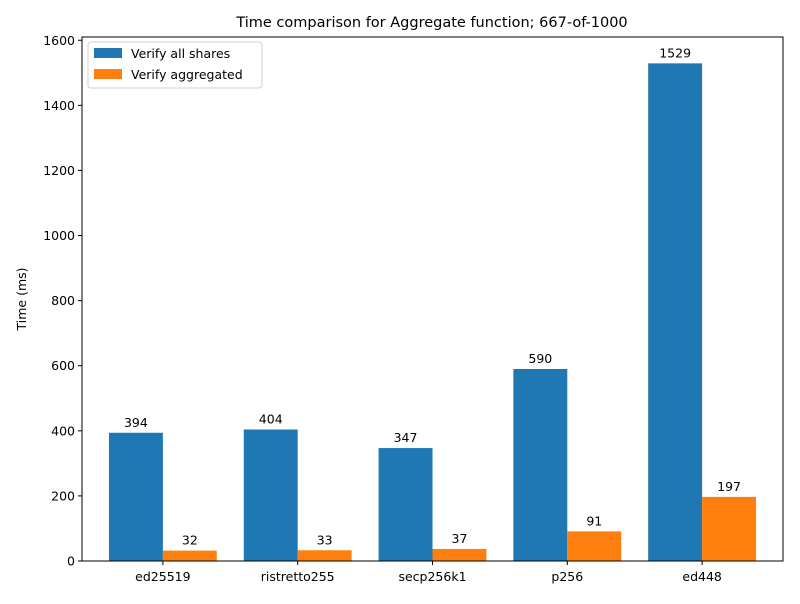  Describe the element at coordinates (729, 528) in the screenshot. I see `bar-verify-aggregated-ed448` at that location.